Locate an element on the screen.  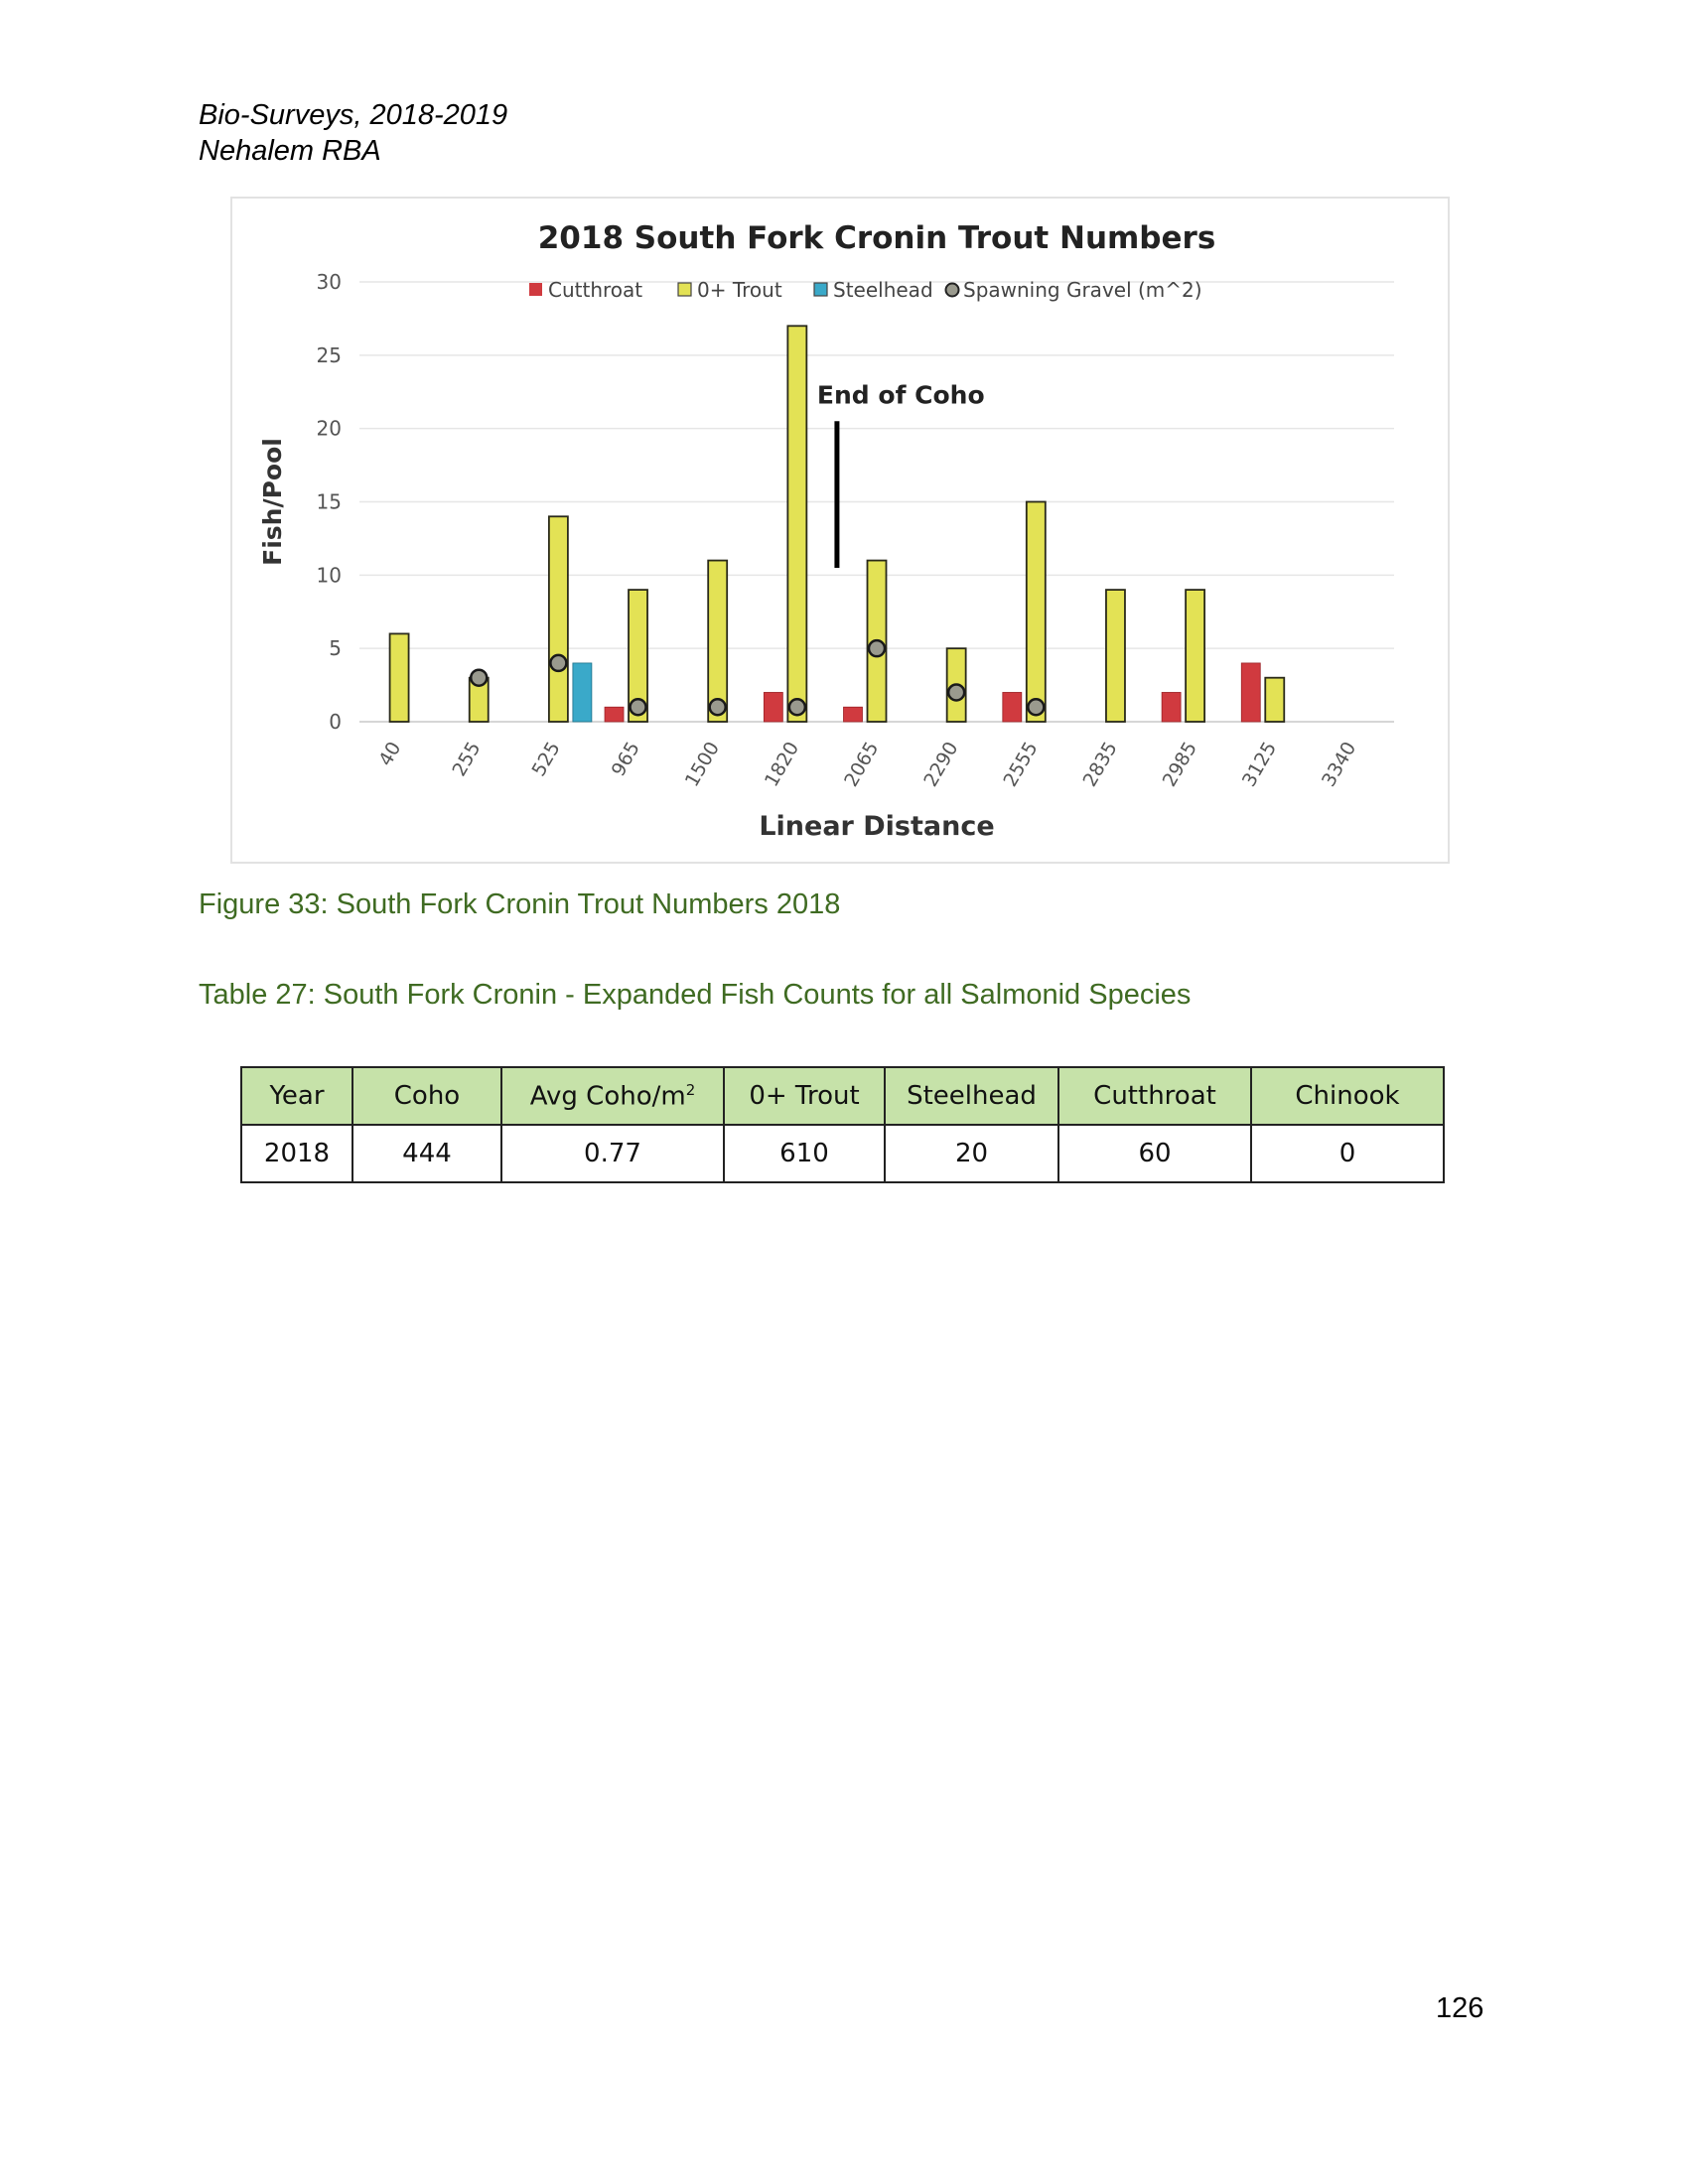
header-avg-coho-superscript: 2 is located at coordinates (690, 1089).